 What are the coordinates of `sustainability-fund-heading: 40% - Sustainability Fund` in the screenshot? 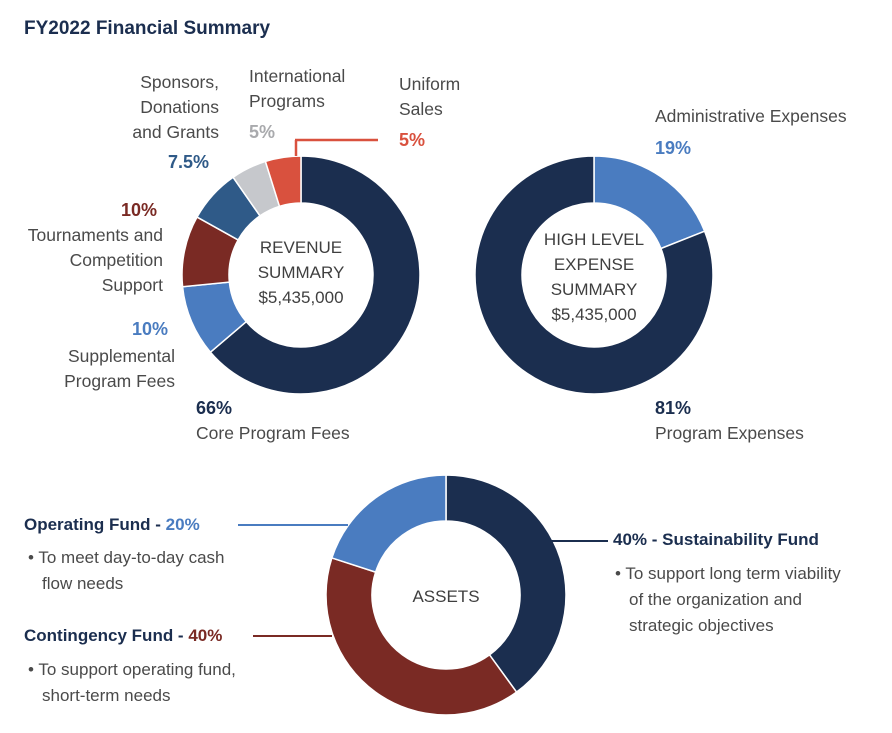 It's located at (716, 539).